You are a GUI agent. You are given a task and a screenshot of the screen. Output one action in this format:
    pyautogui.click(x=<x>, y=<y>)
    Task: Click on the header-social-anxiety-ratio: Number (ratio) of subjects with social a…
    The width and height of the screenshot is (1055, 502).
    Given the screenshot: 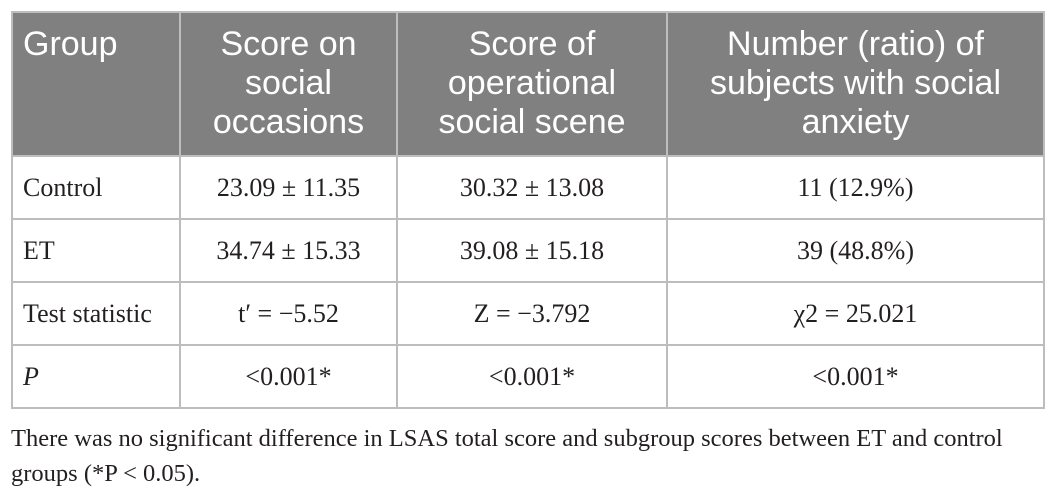 What is the action you would take?
    pyautogui.click(x=855, y=84)
    